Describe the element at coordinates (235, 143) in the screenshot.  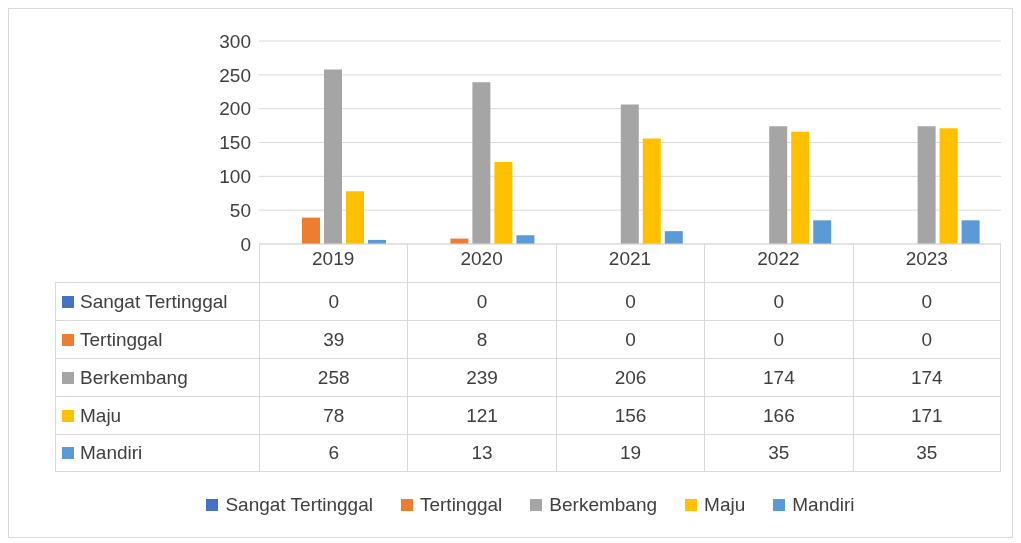
I see `y-tick-label: 150` at that location.